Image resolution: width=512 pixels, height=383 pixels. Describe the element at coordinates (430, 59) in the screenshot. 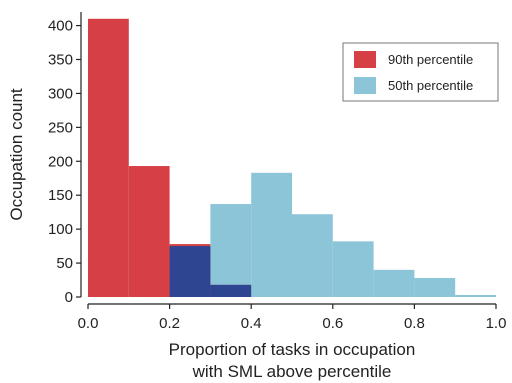

I see `legend-label-90th: 90th percentile` at that location.